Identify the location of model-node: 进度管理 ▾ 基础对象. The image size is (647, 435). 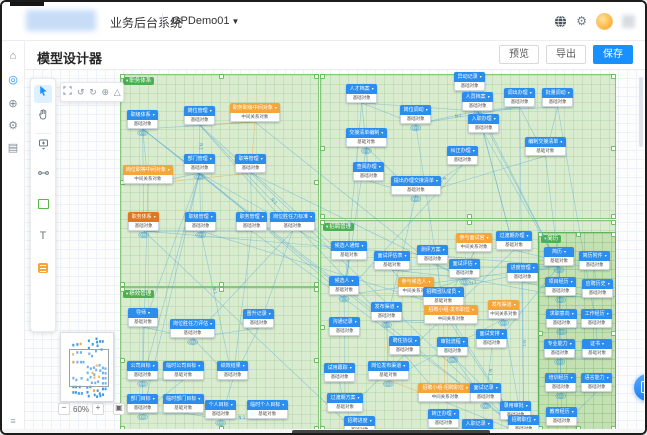
(523, 272).